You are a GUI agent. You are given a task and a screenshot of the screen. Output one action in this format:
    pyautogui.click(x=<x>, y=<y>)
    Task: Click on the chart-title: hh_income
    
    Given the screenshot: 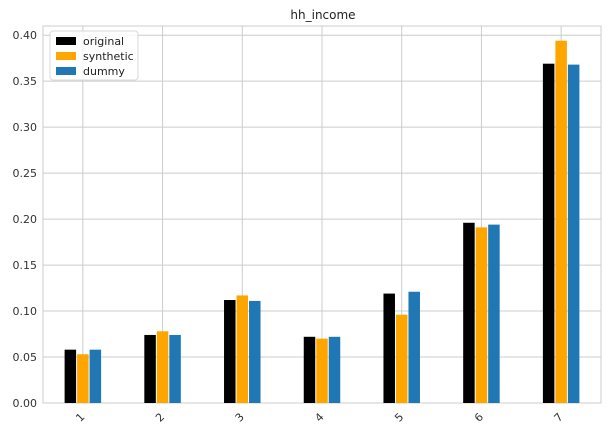 What is the action you would take?
    pyautogui.click(x=322, y=15)
    